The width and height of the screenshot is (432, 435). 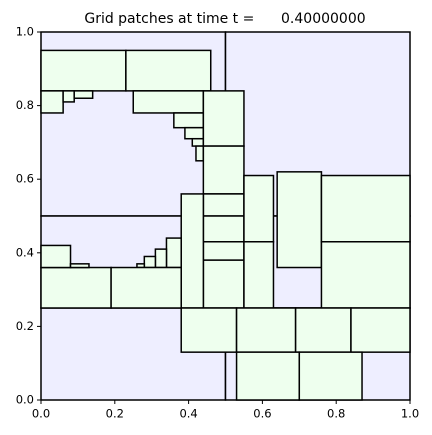 I want to click on x-tick-label: 0.0, so click(x=41, y=414).